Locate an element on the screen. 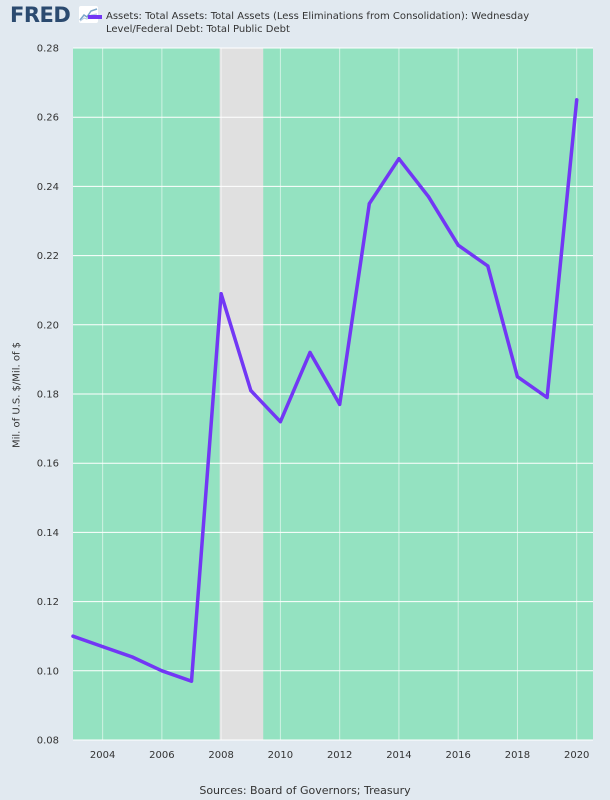 The image size is (610, 800). y-tick-label: 0.14 is located at coordinates (48, 533).